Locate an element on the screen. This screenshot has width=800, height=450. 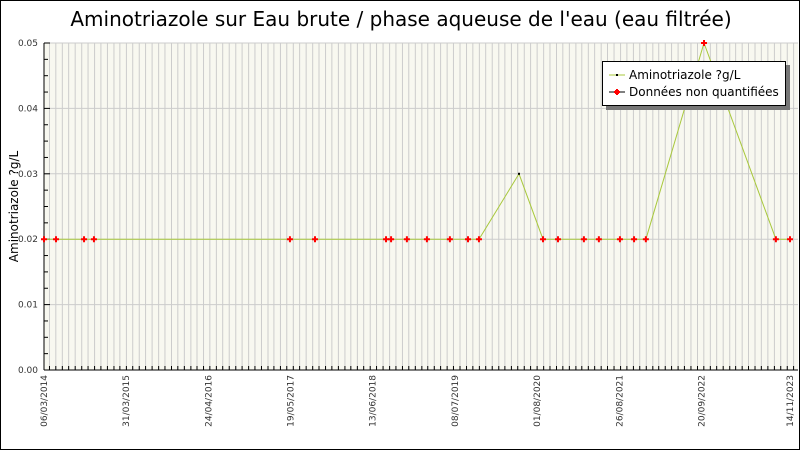
x-tick-label: 14/11/2023 is located at coordinates (791, 401).